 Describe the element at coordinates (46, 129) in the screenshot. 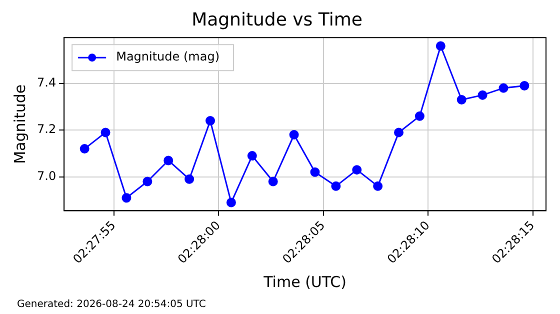

I see `y-tick-label: 7.2` at that location.